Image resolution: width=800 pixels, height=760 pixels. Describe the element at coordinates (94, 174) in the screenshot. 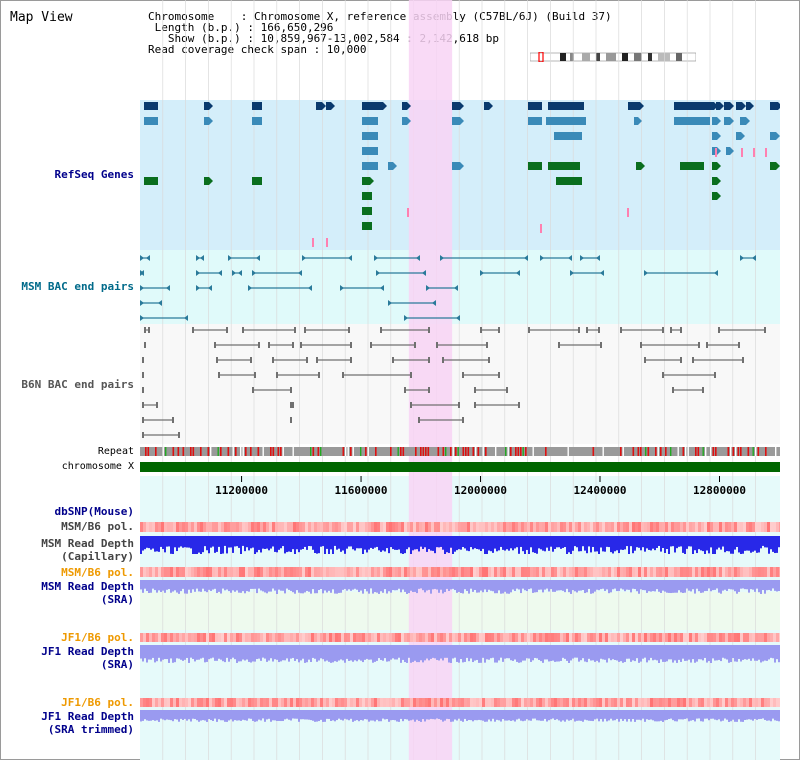

I see `track-label-refseq: RefSeq Genes` at that location.